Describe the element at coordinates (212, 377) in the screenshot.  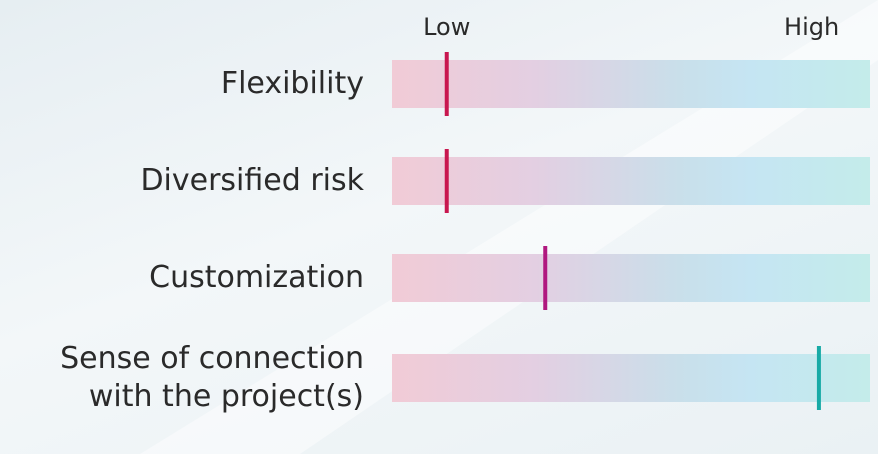
I see `category-label: Sense of connection with the project(s)` at that location.